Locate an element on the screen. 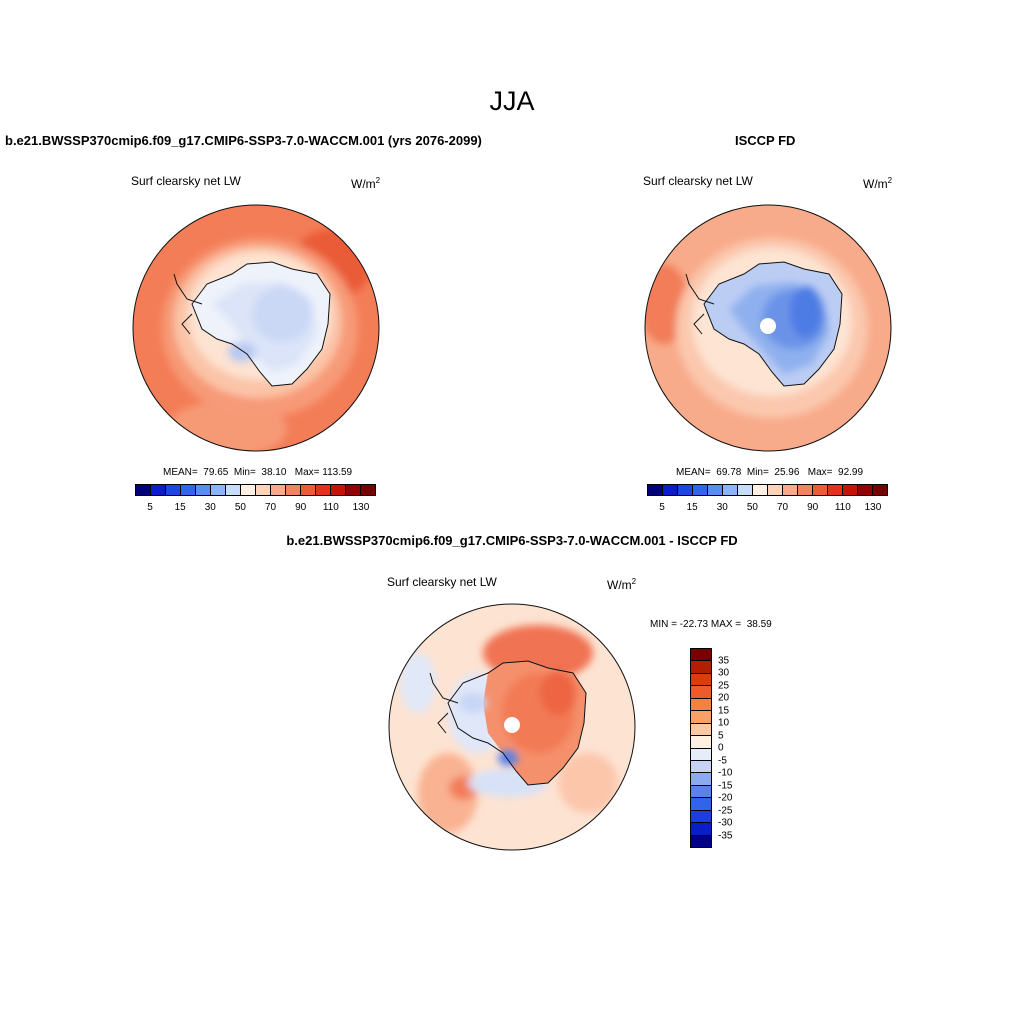  colorbar-tick-label: -30 is located at coordinates (725, 823).